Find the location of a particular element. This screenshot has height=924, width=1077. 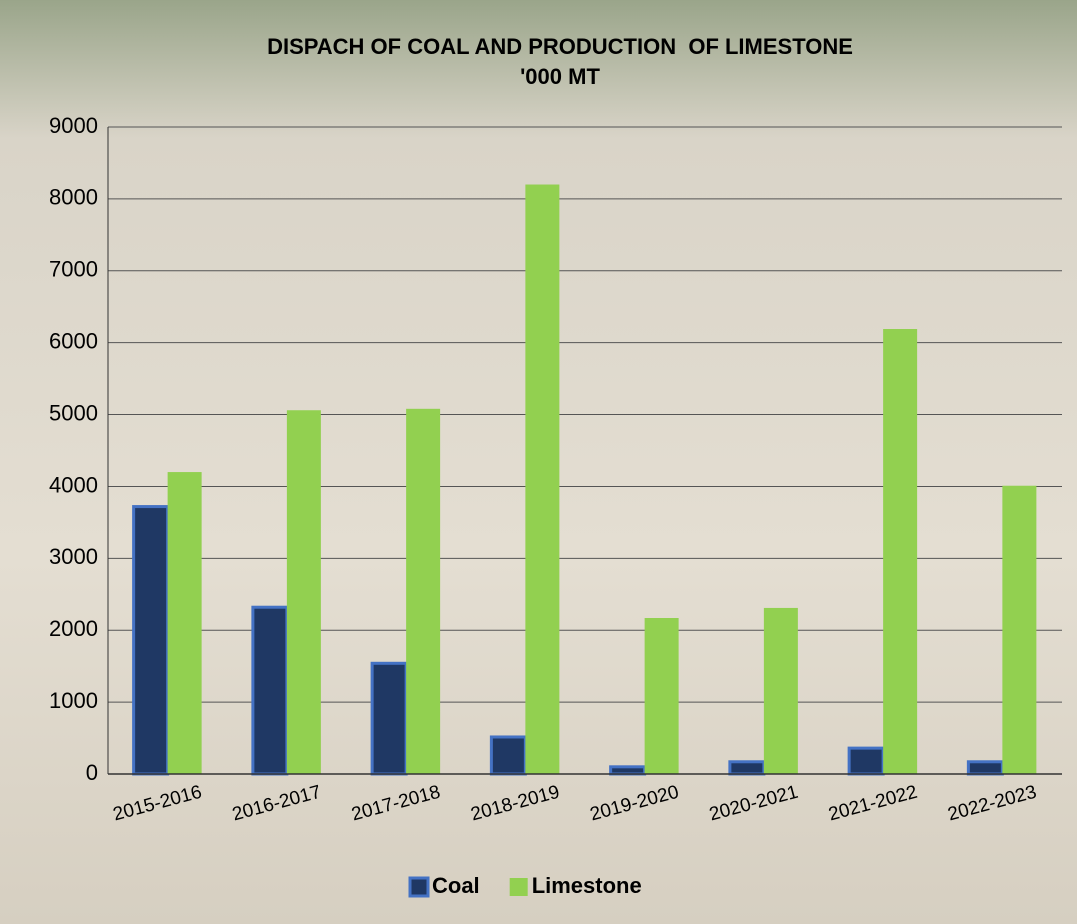

y-tick-label: 6000 is located at coordinates (73, 340).